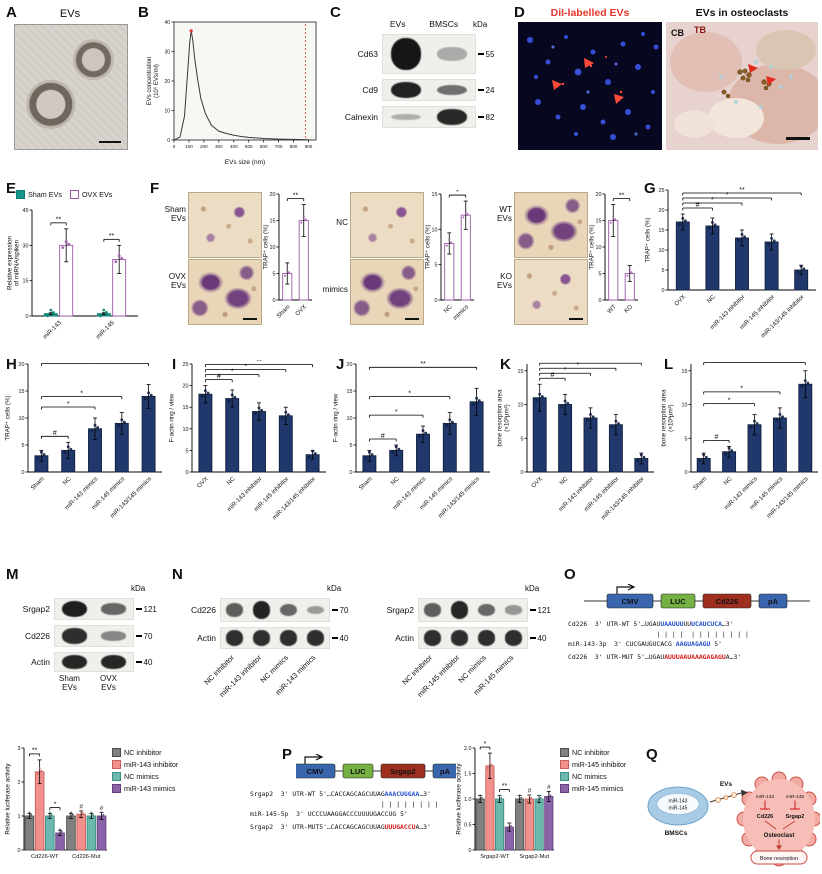 Image resolution: width=822 pixels, height=874 pixels. Describe the element at coordinates (358, 771) in the screenshot. I see `svg-text: LUC` at that location.